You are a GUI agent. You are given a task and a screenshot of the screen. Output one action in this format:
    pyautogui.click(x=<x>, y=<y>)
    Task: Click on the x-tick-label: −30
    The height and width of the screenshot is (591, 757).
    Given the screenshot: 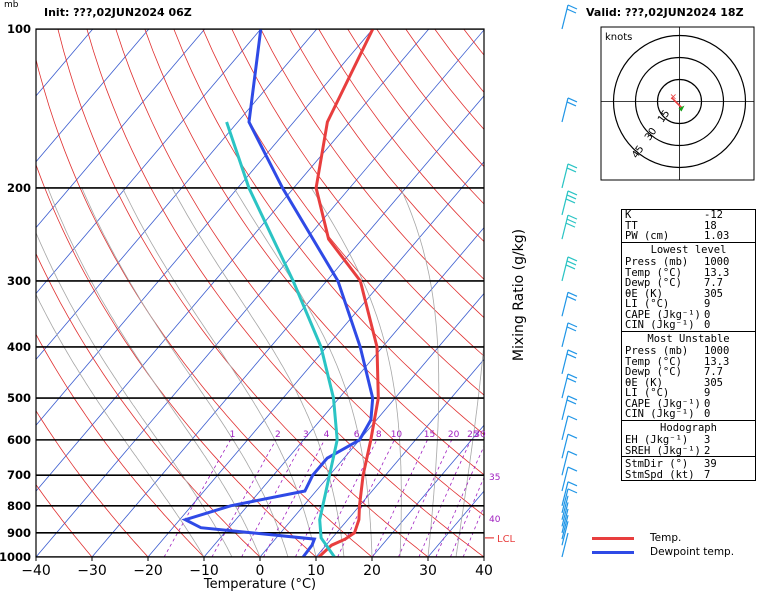 What is the action you would take?
    pyautogui.click(x=92, y=571)
    